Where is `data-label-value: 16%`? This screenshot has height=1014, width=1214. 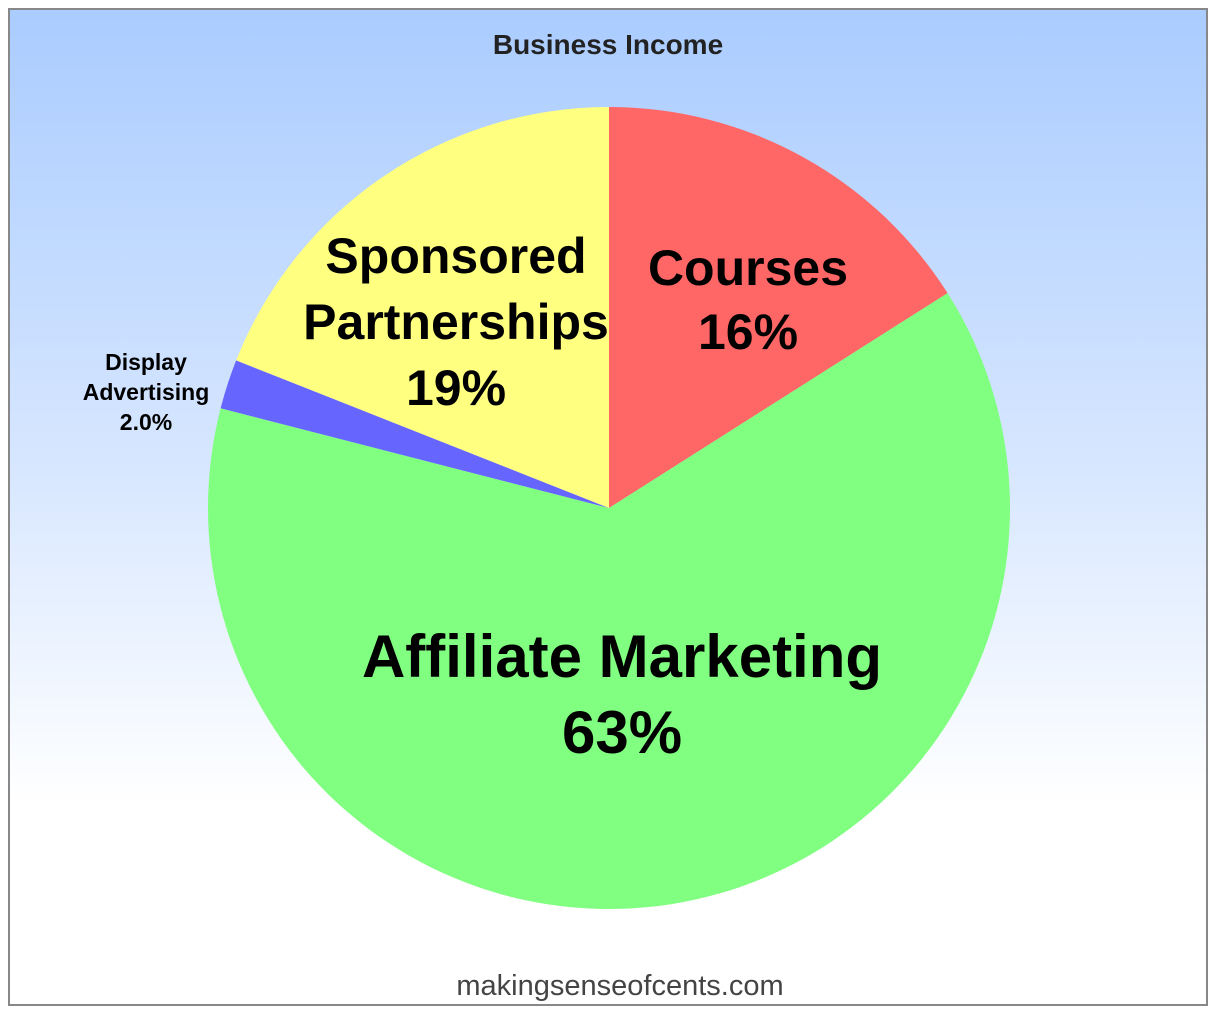 data-label-value: 16% is located at coordinates (748, 332).